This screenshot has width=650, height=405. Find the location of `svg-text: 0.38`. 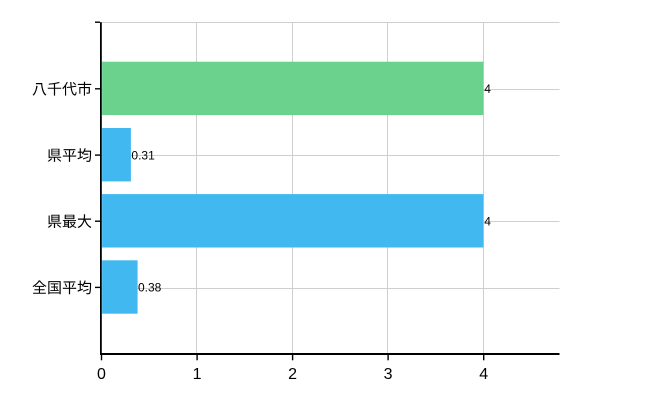

svg-text: 0.38 is located at coordinates (150, 288).